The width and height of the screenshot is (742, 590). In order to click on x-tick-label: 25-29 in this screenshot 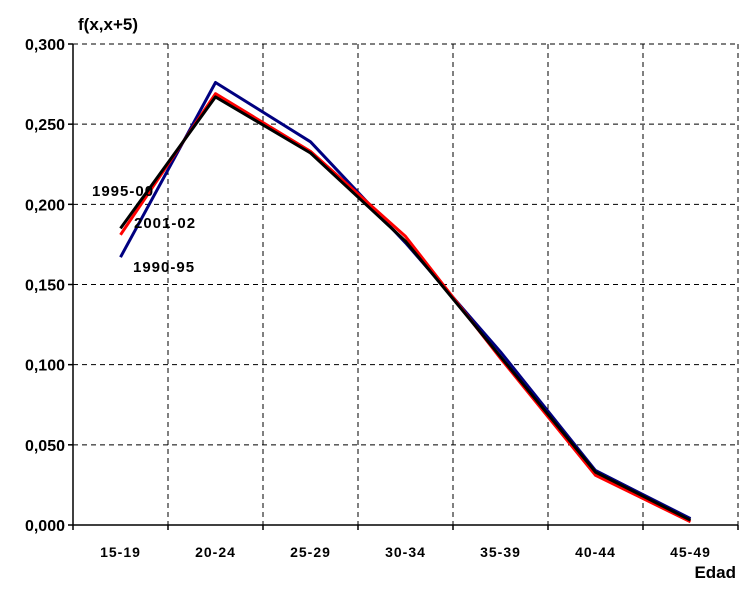, I will do `click(310, 552)`.